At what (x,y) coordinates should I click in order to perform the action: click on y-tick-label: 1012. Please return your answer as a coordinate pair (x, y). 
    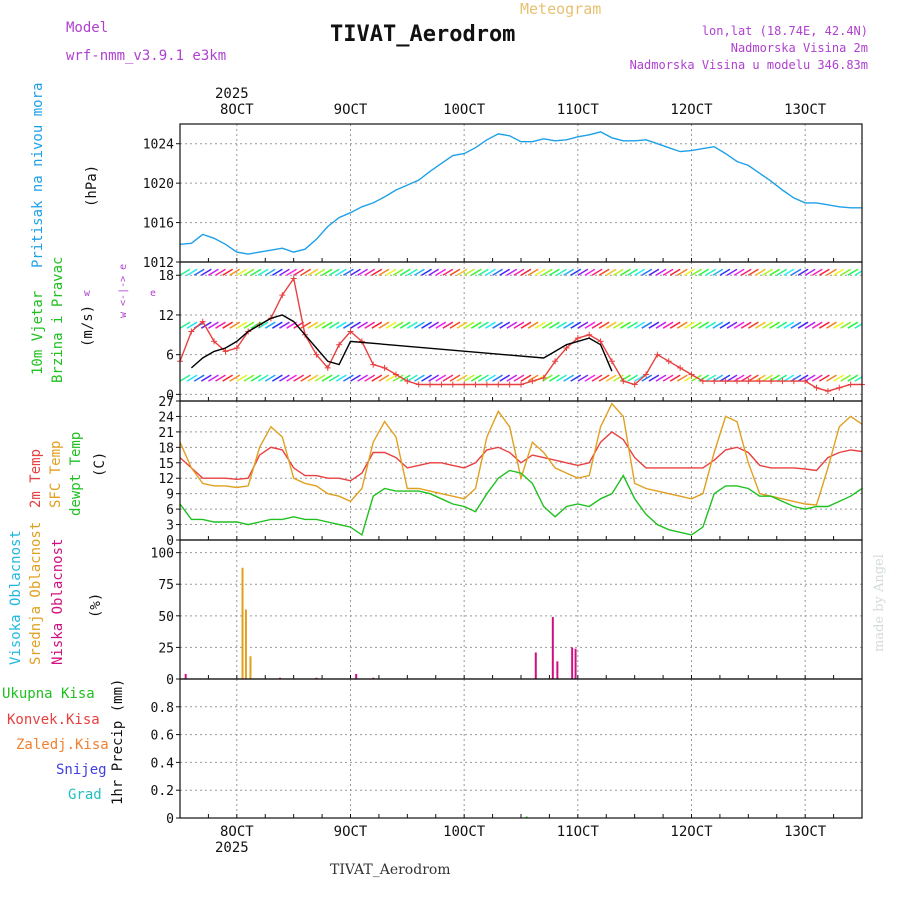
    Looking at the image, I should click on (158, 263).